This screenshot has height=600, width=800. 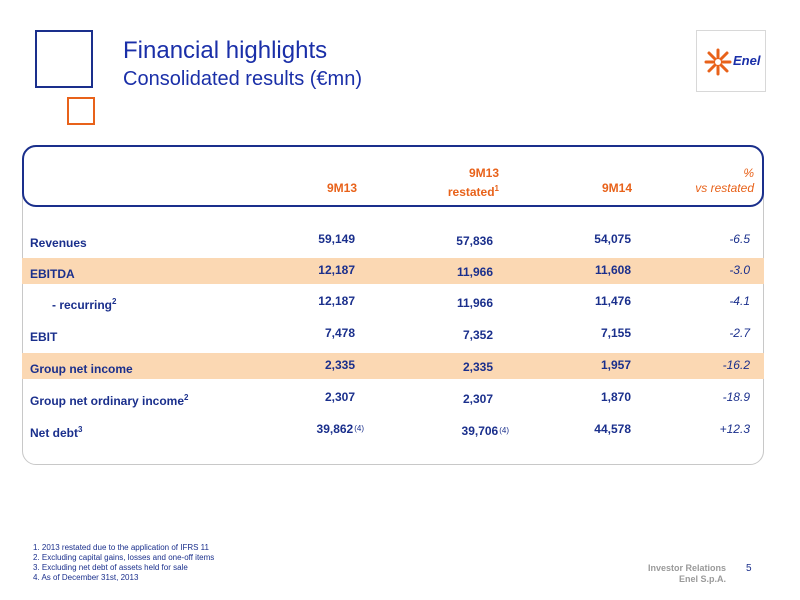 What do you see at coordinates (477, 335) in the screenshot?
I see `cell-9m13-restated: 7,352` at bounding box center [477, 335].